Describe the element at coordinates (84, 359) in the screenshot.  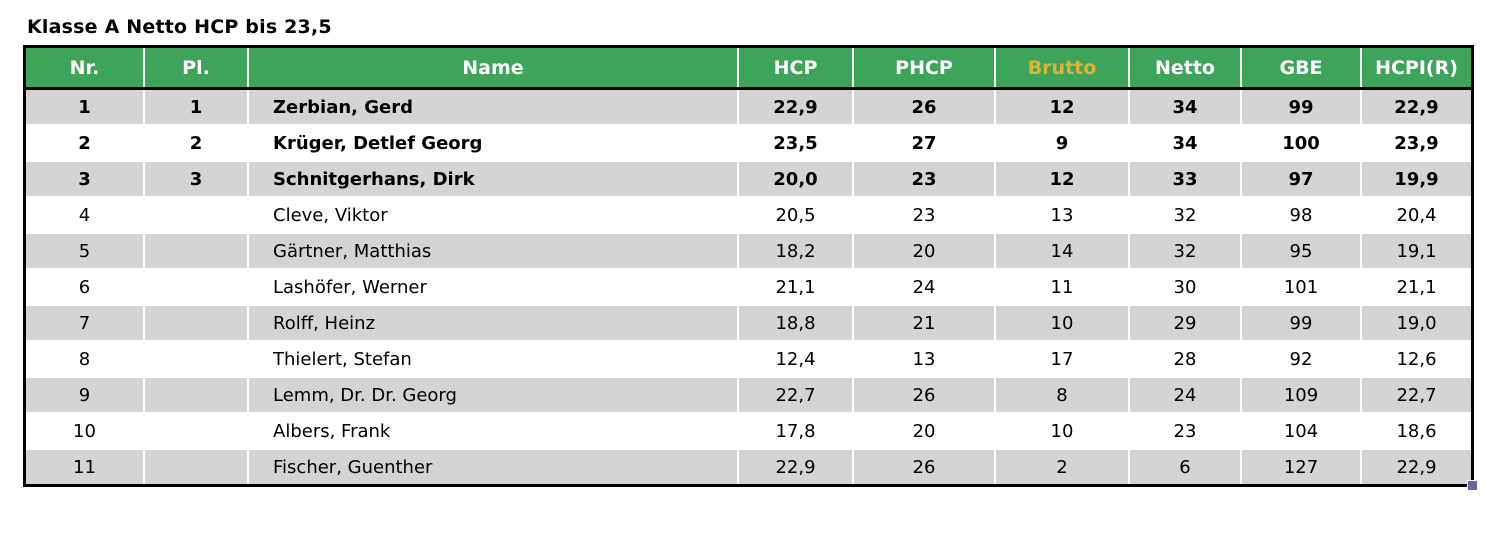
I see `cell-nr: 8` at that location.